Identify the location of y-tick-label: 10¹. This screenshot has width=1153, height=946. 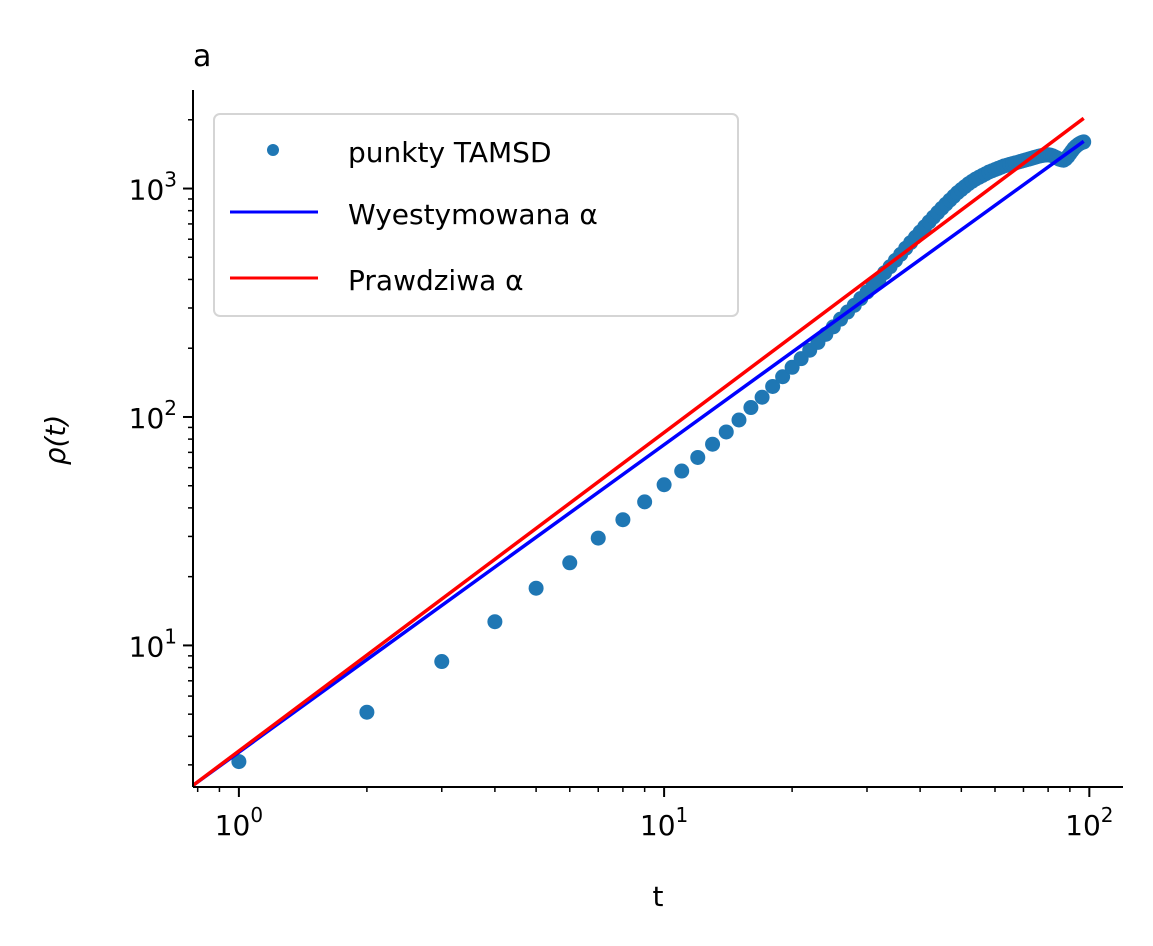
(153, 643).